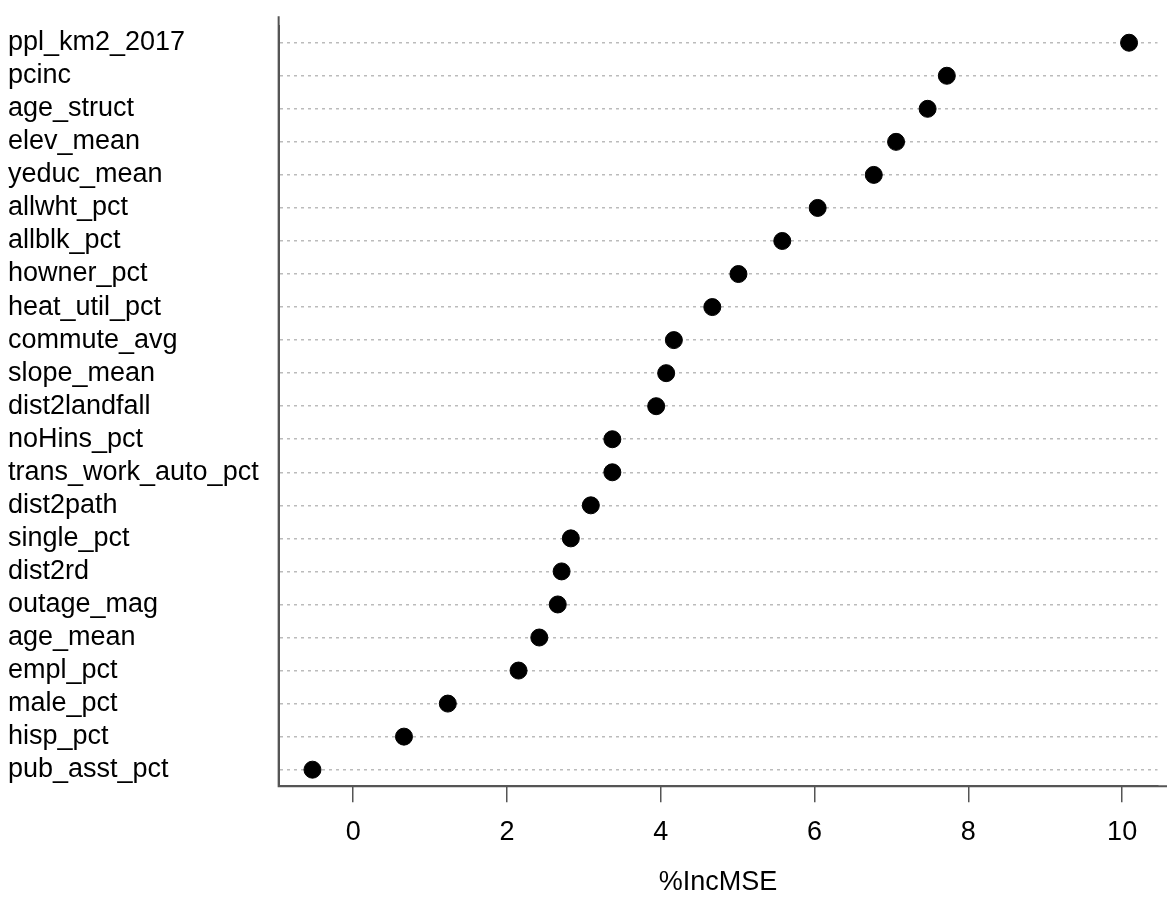 Image resolution: width=1167 pixels, height=909 pixels. I want to click on y-tick-label: heat_util_pct, so click(85, 305).